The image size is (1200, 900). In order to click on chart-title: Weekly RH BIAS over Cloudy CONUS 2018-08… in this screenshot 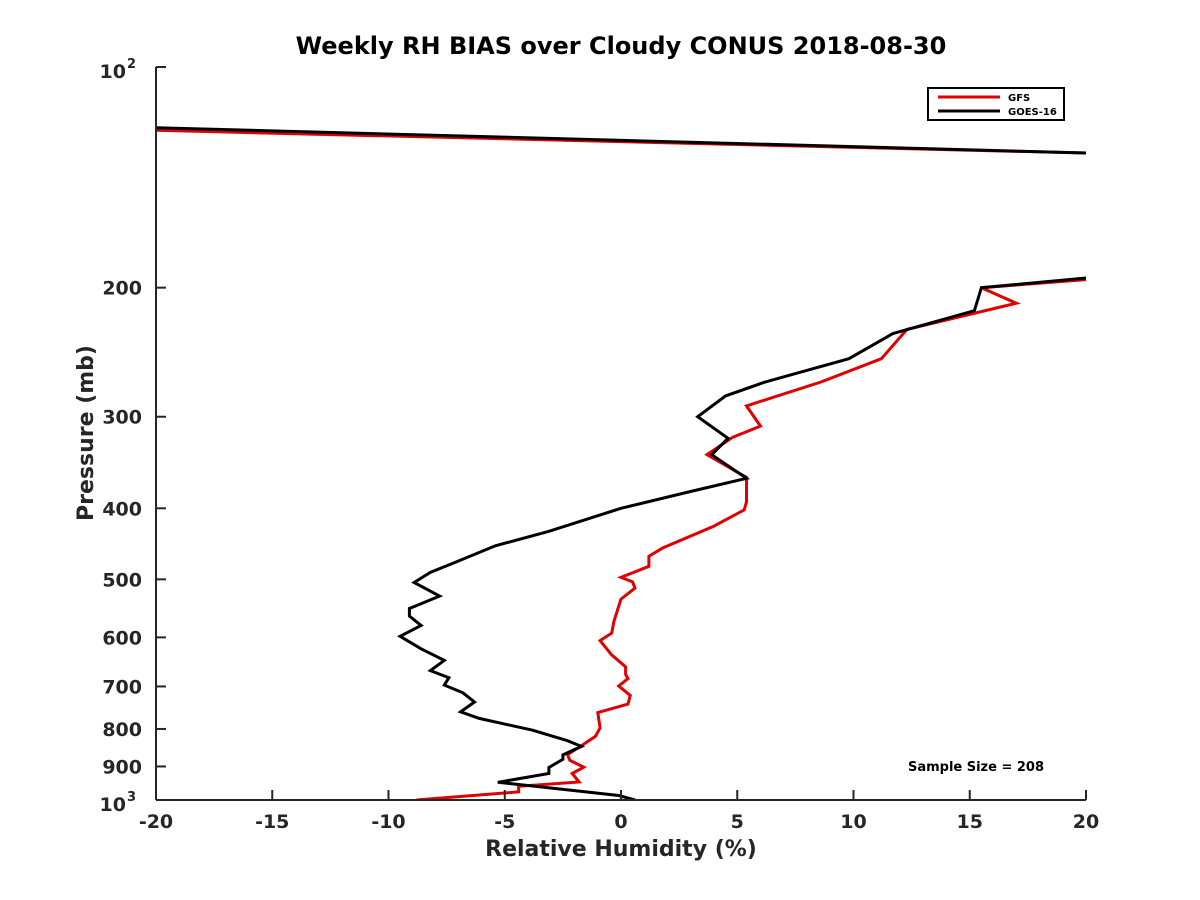, I will do `click(621, 46)`.